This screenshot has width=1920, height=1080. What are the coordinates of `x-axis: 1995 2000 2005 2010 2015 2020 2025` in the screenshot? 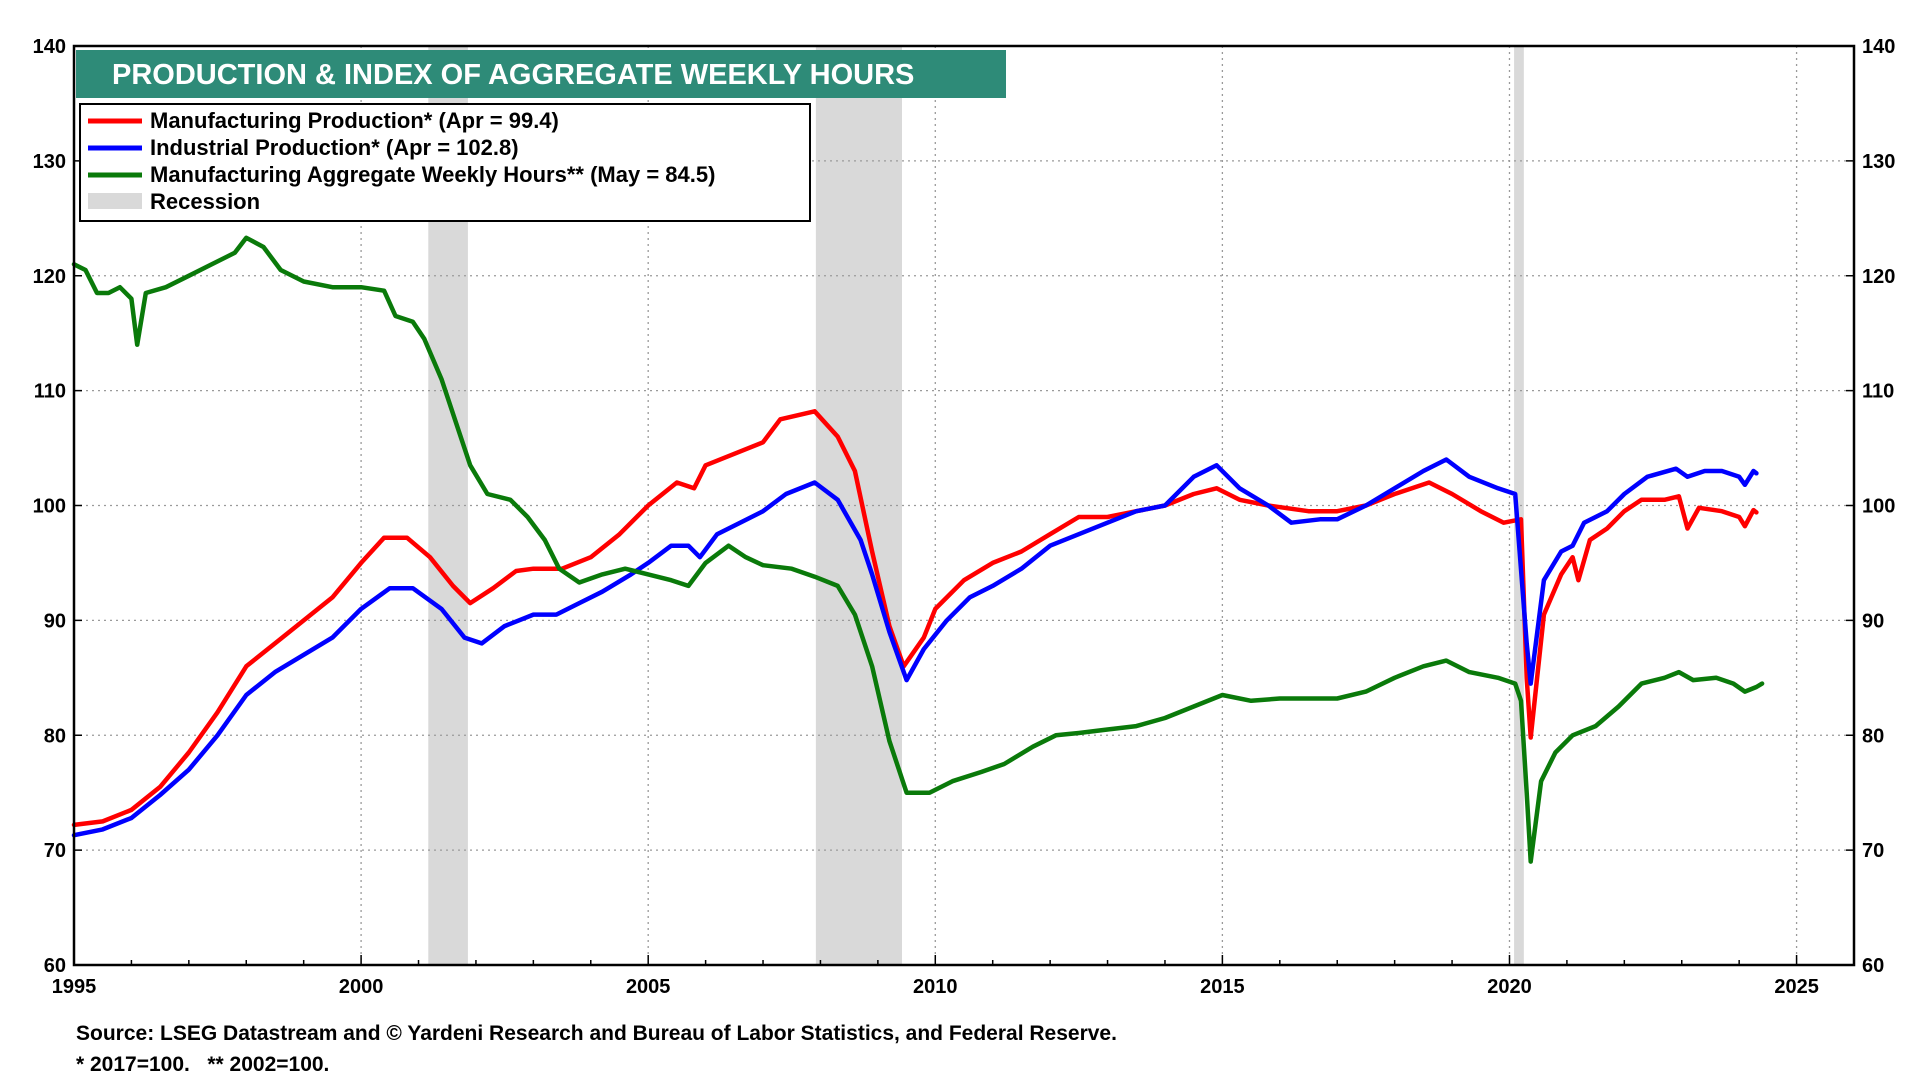 It's located at (935, 987).